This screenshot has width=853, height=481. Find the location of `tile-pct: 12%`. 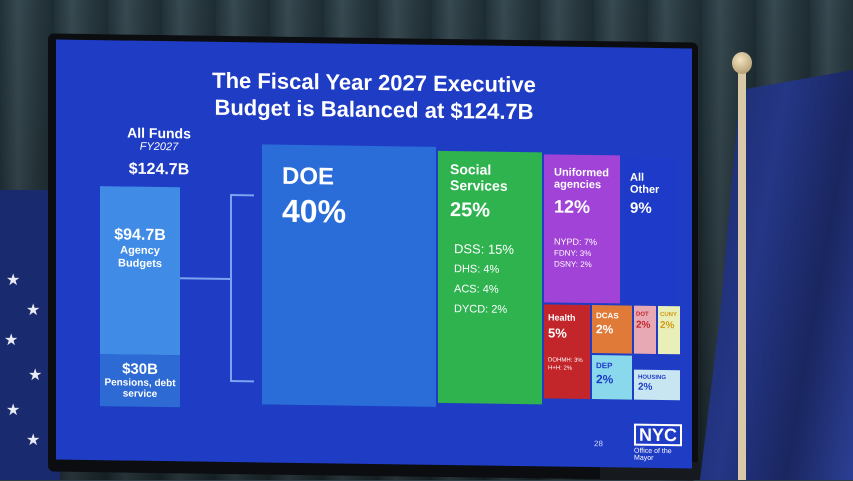

tile-pct: 12% is located at coordinates (572, 207).